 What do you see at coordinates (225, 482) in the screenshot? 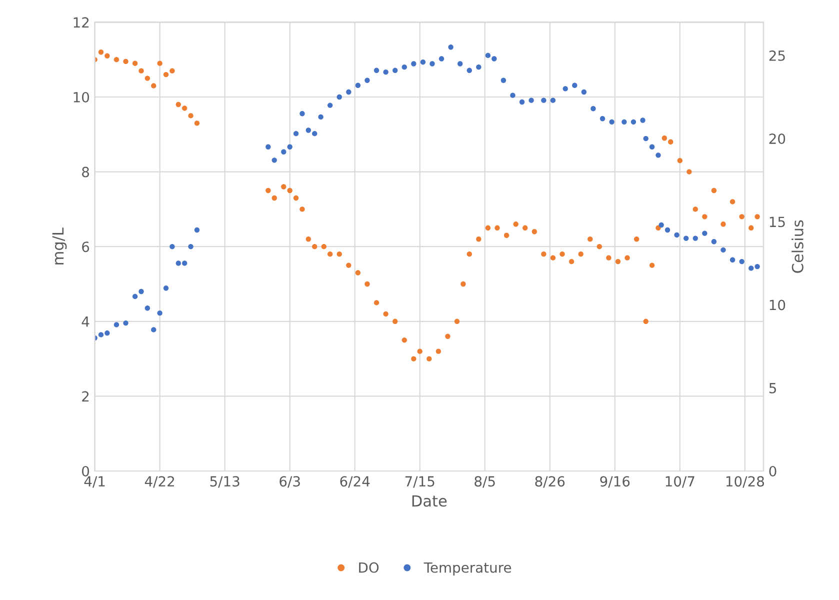
I see `x-tick-label: 5/13` at bounding box center [225, 482].